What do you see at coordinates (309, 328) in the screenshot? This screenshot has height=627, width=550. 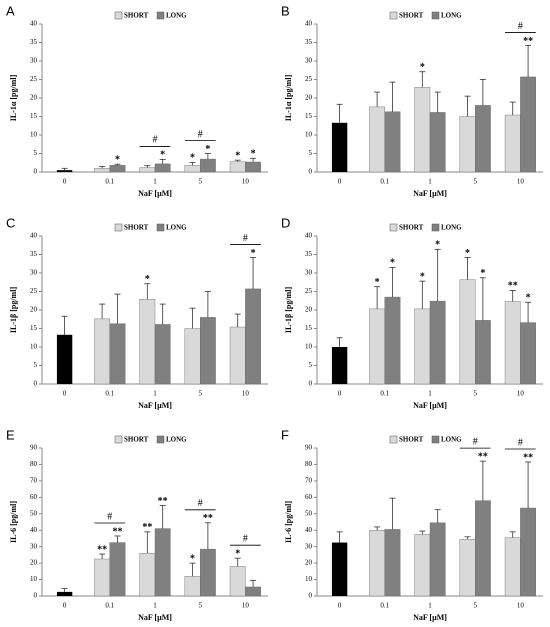 I see `y-tick-label: 15` at bounding box center [309, 328].